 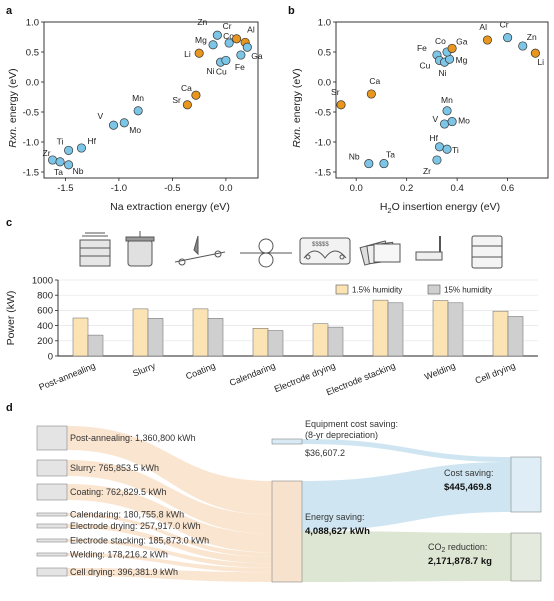 What do you see at coordinates (213, 45) in the screenshot?
I see `a-point-Mg` at bounding box center [213, 45].